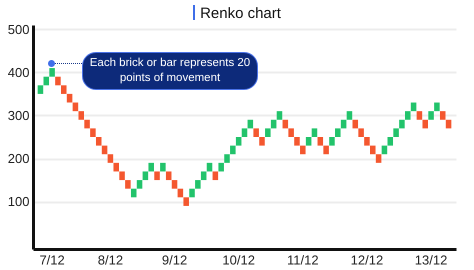 This screenshot has height=270, width=474. I want to click on chart-title: Renko chart, so click(240, 13).